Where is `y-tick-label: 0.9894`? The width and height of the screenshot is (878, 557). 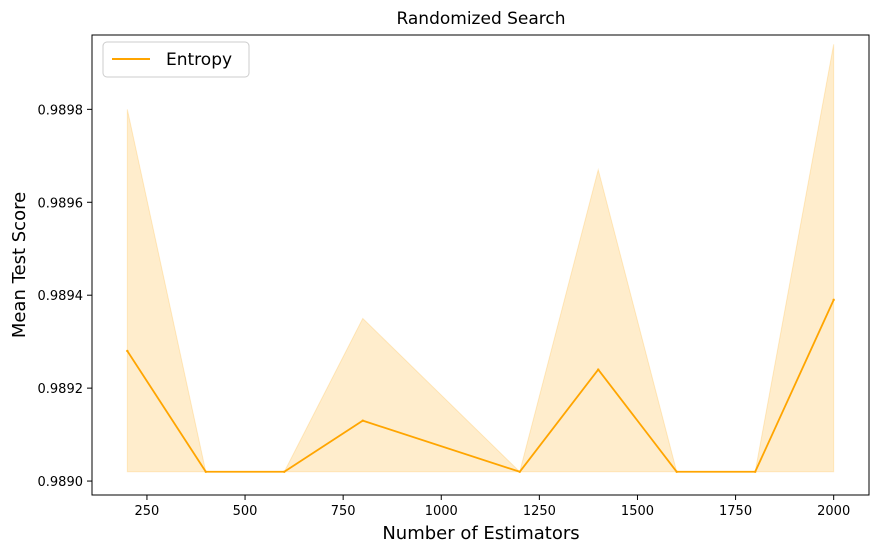 y-tick-label: 0.9894 is located at coordinates (61, 296).